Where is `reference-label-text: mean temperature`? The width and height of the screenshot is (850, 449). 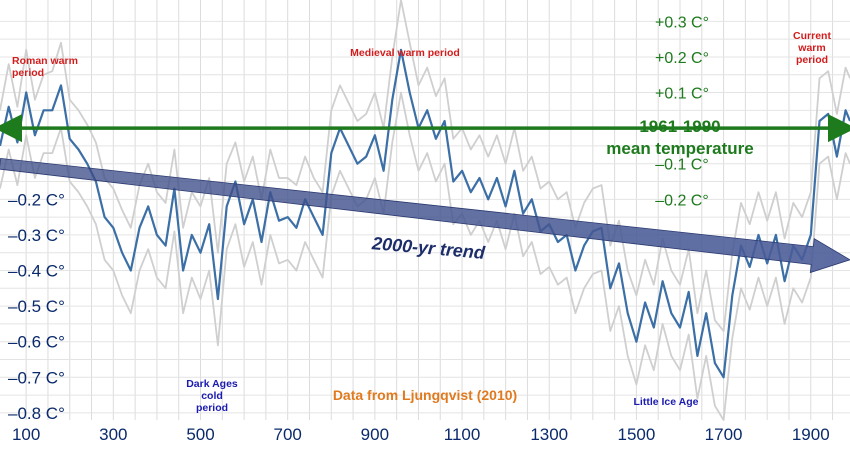
reference-label-text: mean temperature is located at coordinates (679, 148).